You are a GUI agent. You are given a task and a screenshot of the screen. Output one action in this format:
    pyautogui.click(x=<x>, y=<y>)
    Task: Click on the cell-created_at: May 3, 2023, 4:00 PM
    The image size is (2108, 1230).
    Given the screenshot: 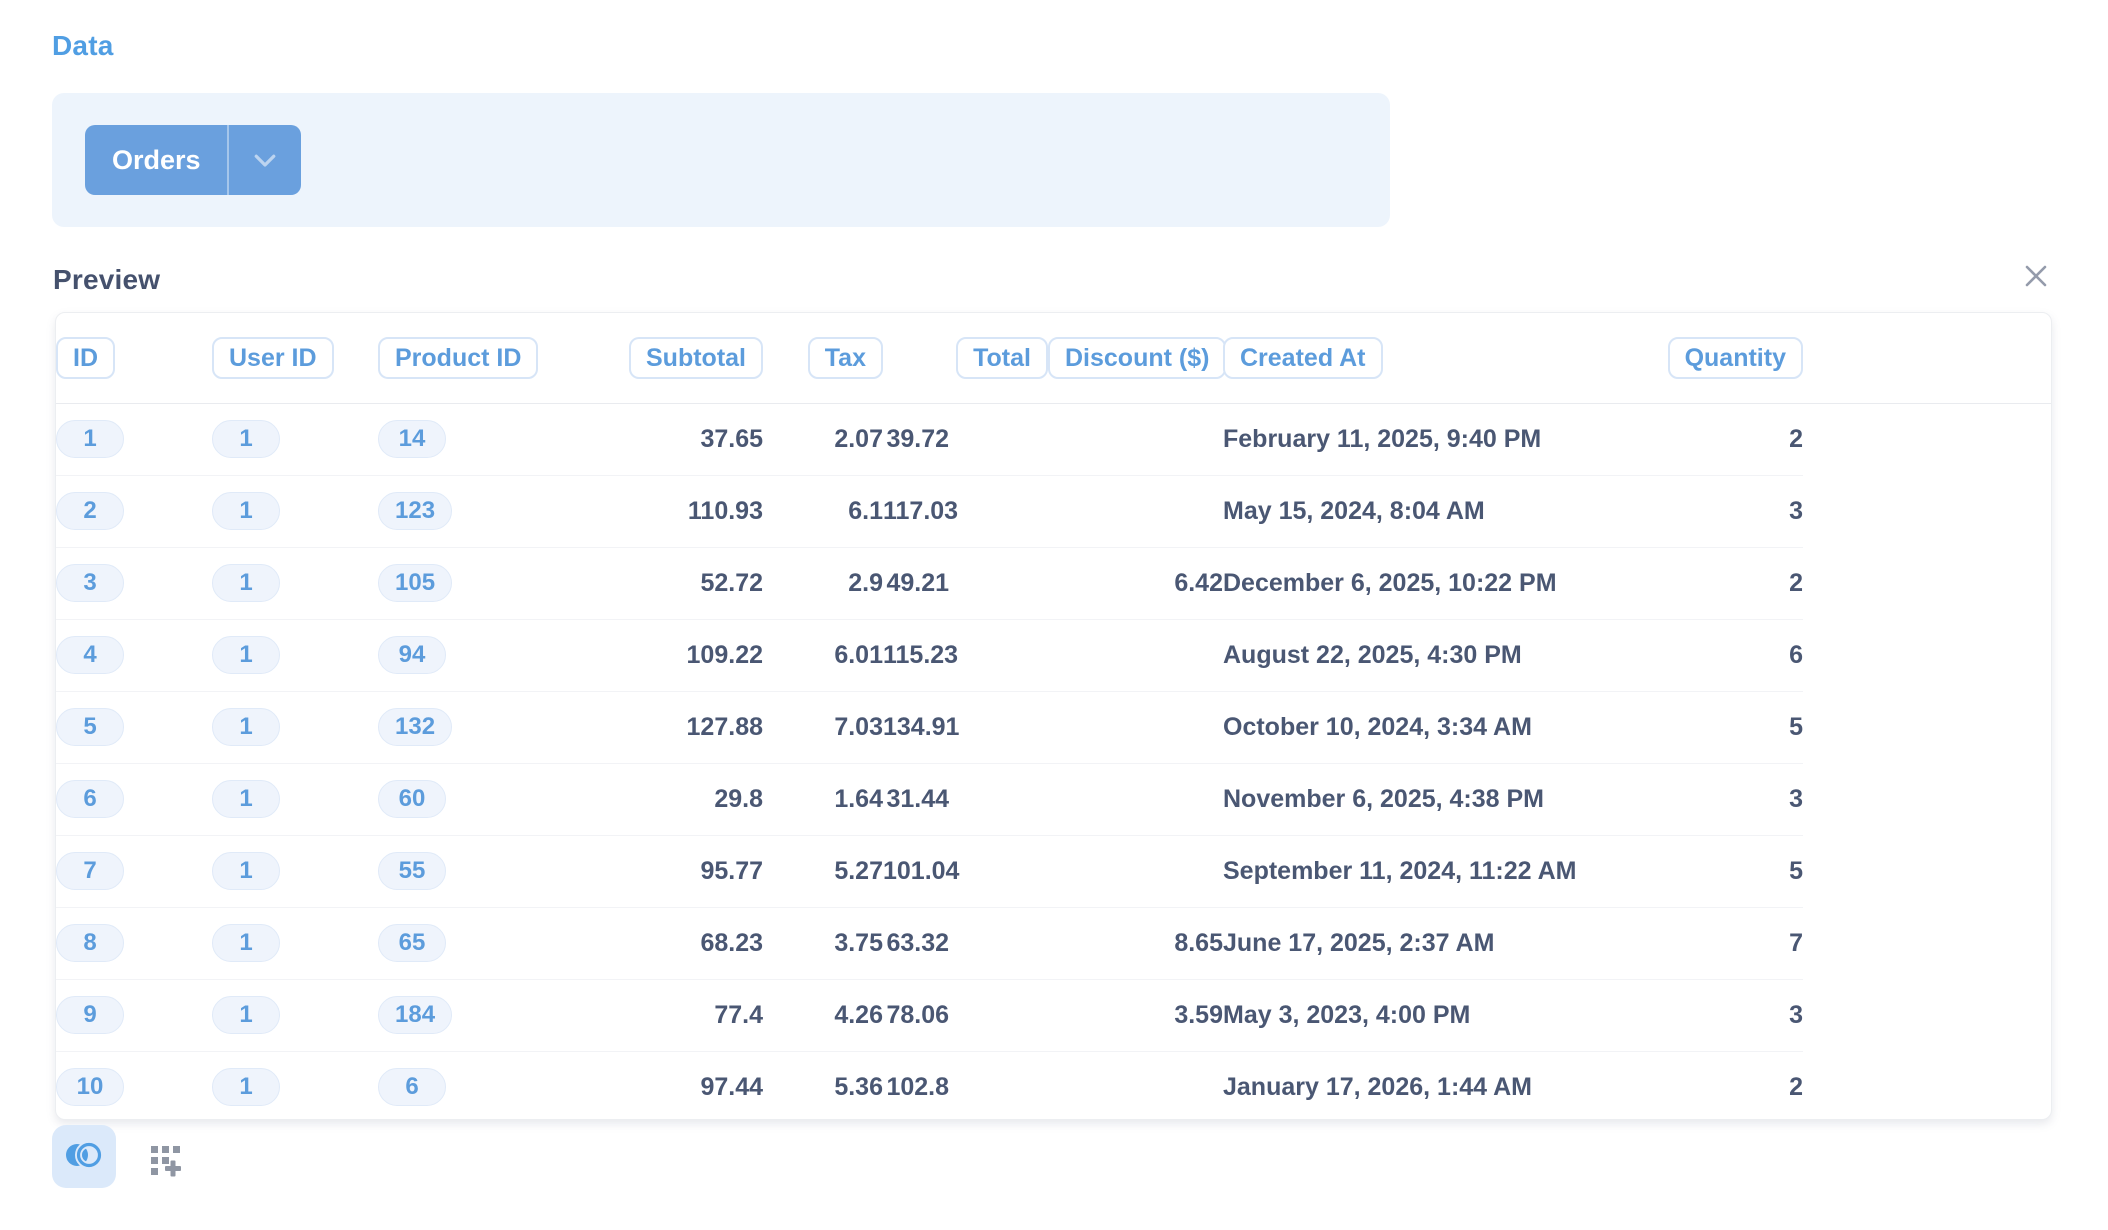 What is the action you would take?
    pyautogui.click(x=1423, y=1015)
    